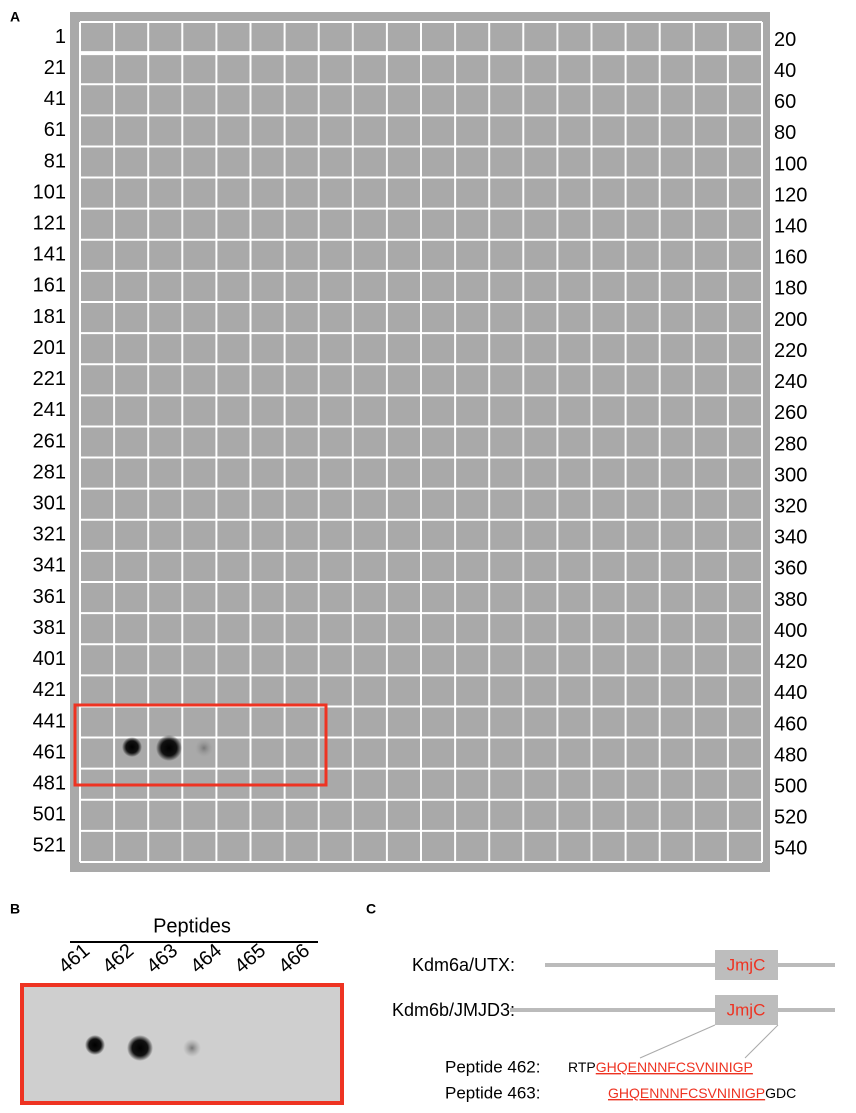 This screenshot has width=856, height=1113. What do you see at coordinates (790, 693) in the screenshot?
I see `row-label-right: 440` at bounding box center [790, 693].